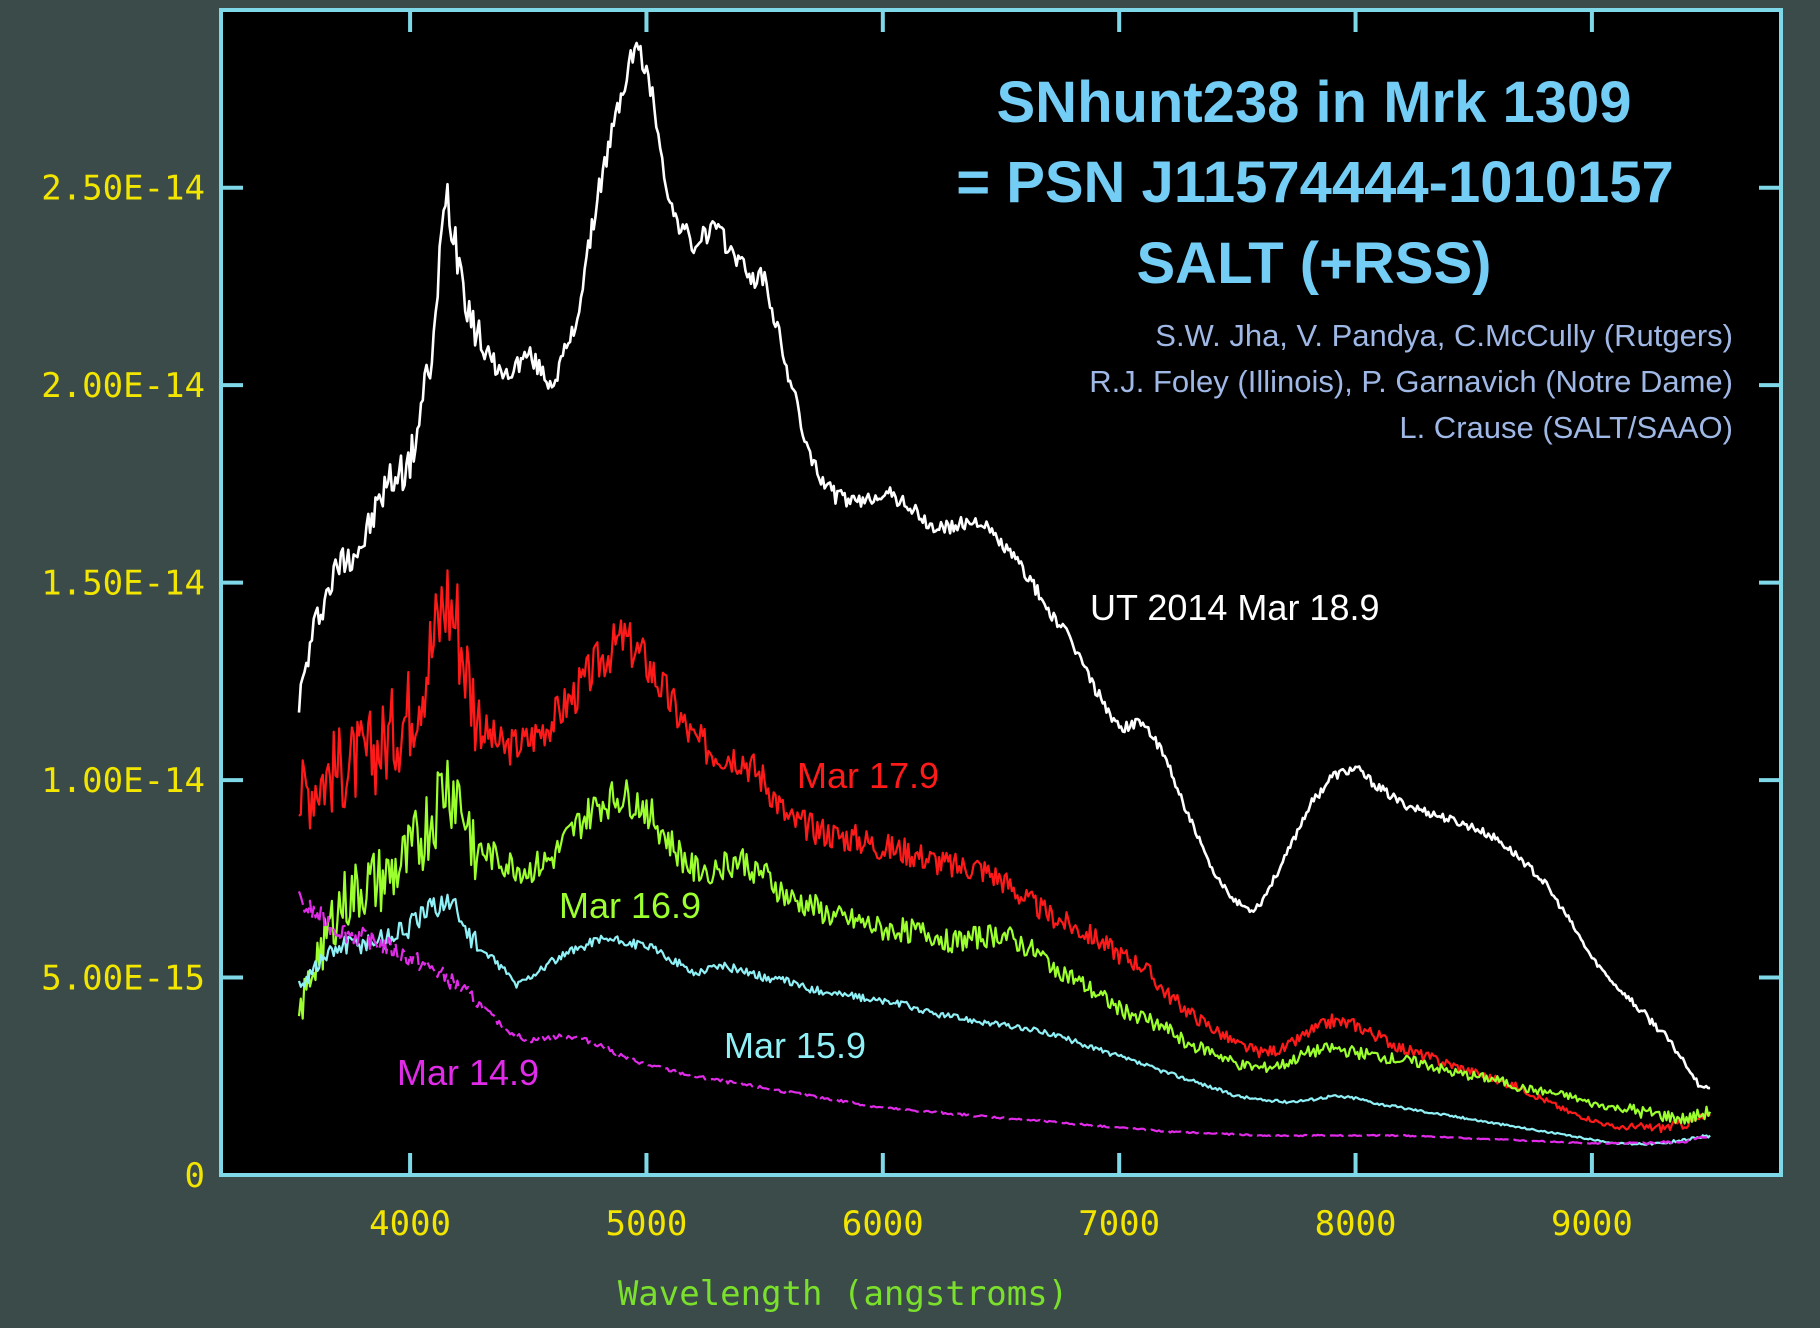  I want to click on x-tick-label-7000: 7000, so click(1119, 1224).